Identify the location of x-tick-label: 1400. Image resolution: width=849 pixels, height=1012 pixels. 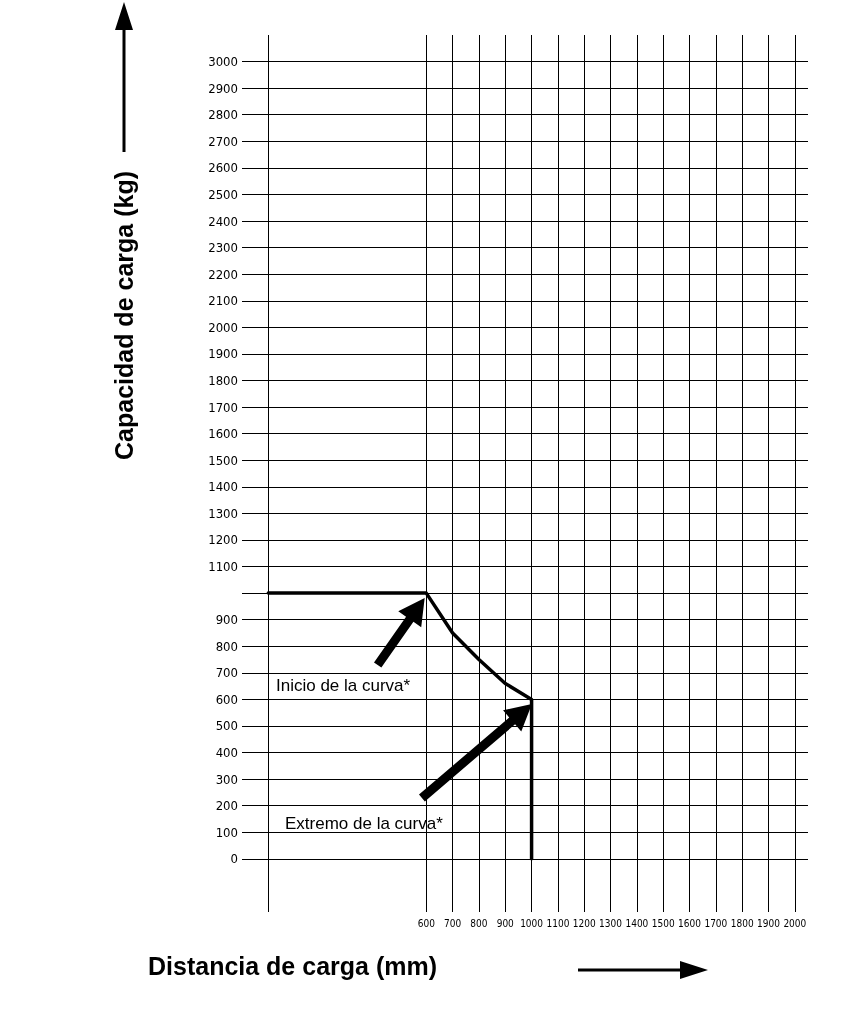
(637, 923).